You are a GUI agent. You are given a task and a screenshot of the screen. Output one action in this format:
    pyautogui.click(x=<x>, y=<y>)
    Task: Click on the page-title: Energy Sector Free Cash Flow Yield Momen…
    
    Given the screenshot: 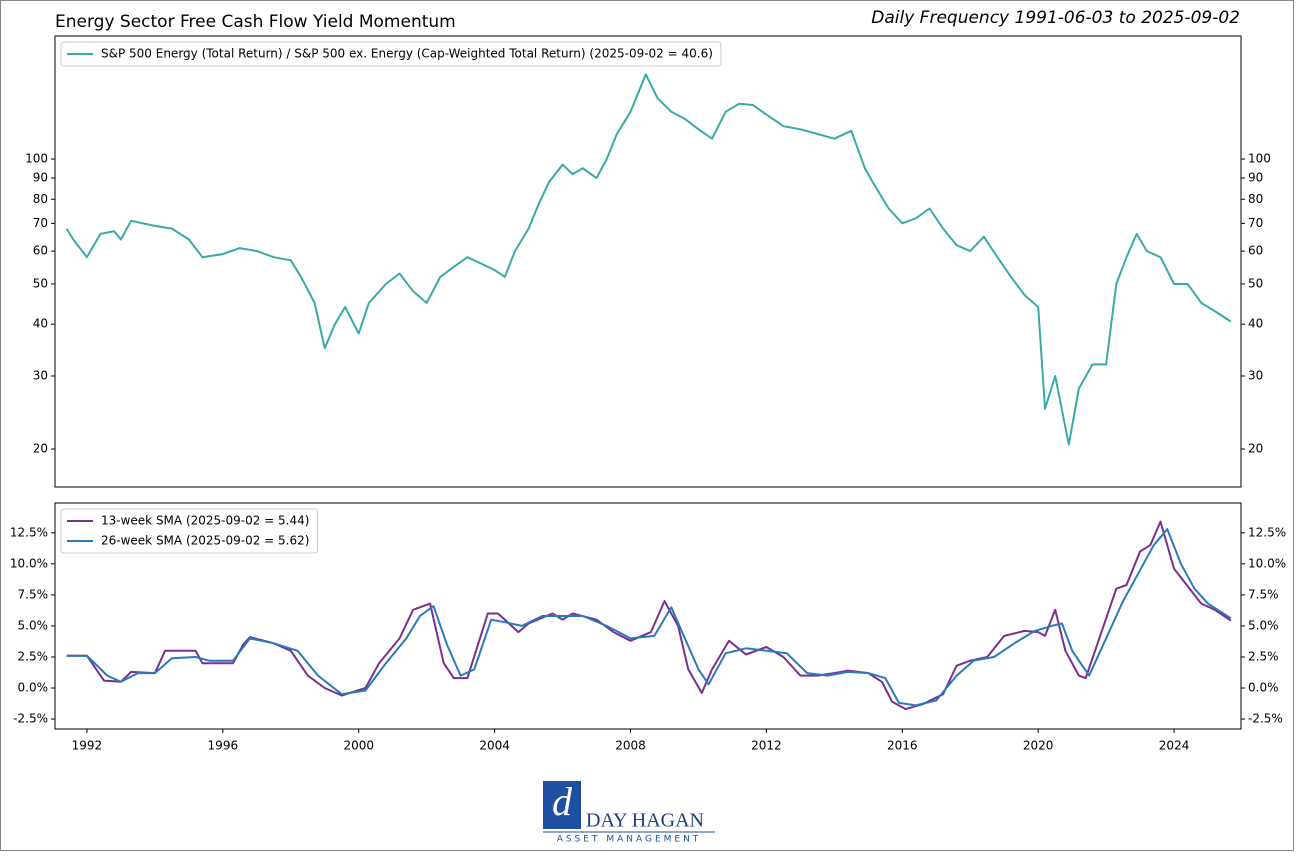 What is the action you would take?
    pyautogui.click(x=255, y=22)
    